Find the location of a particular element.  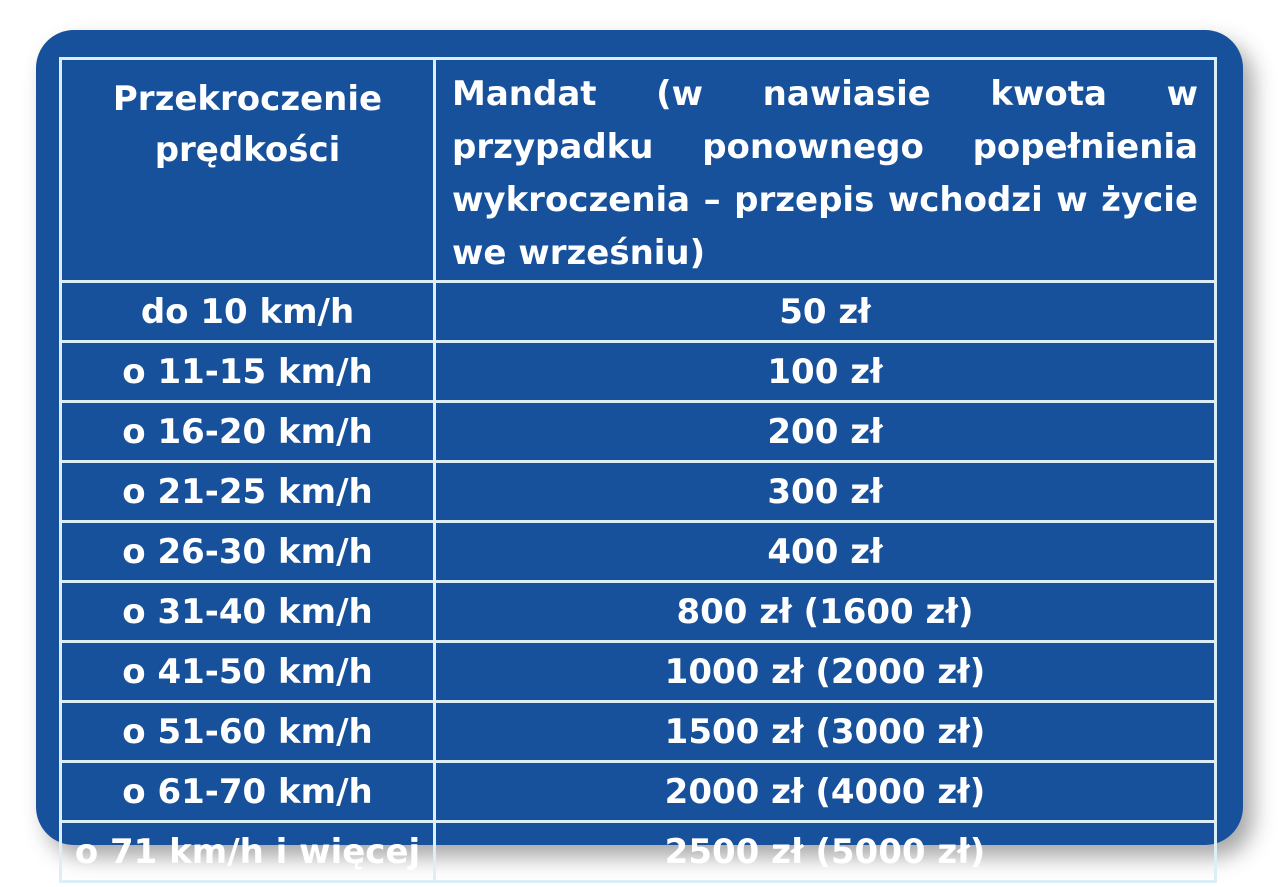

table-row: do 10 km/h 50 zł is located at coordinates (638, 312).